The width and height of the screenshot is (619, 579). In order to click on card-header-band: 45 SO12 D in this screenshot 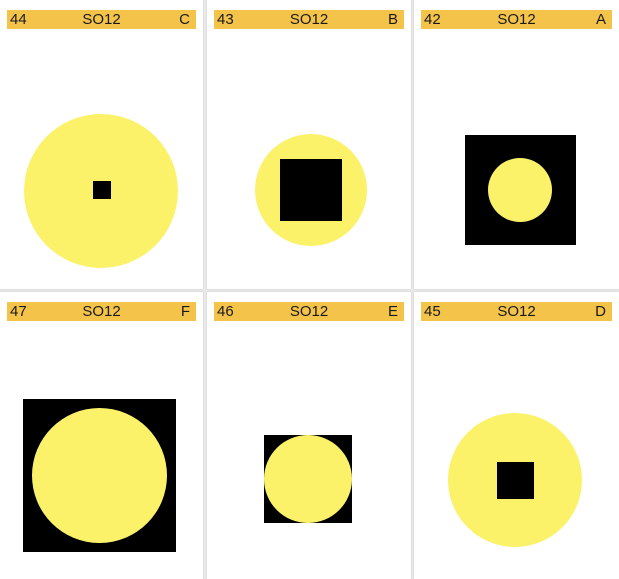, I will do `click(516, 311)`.